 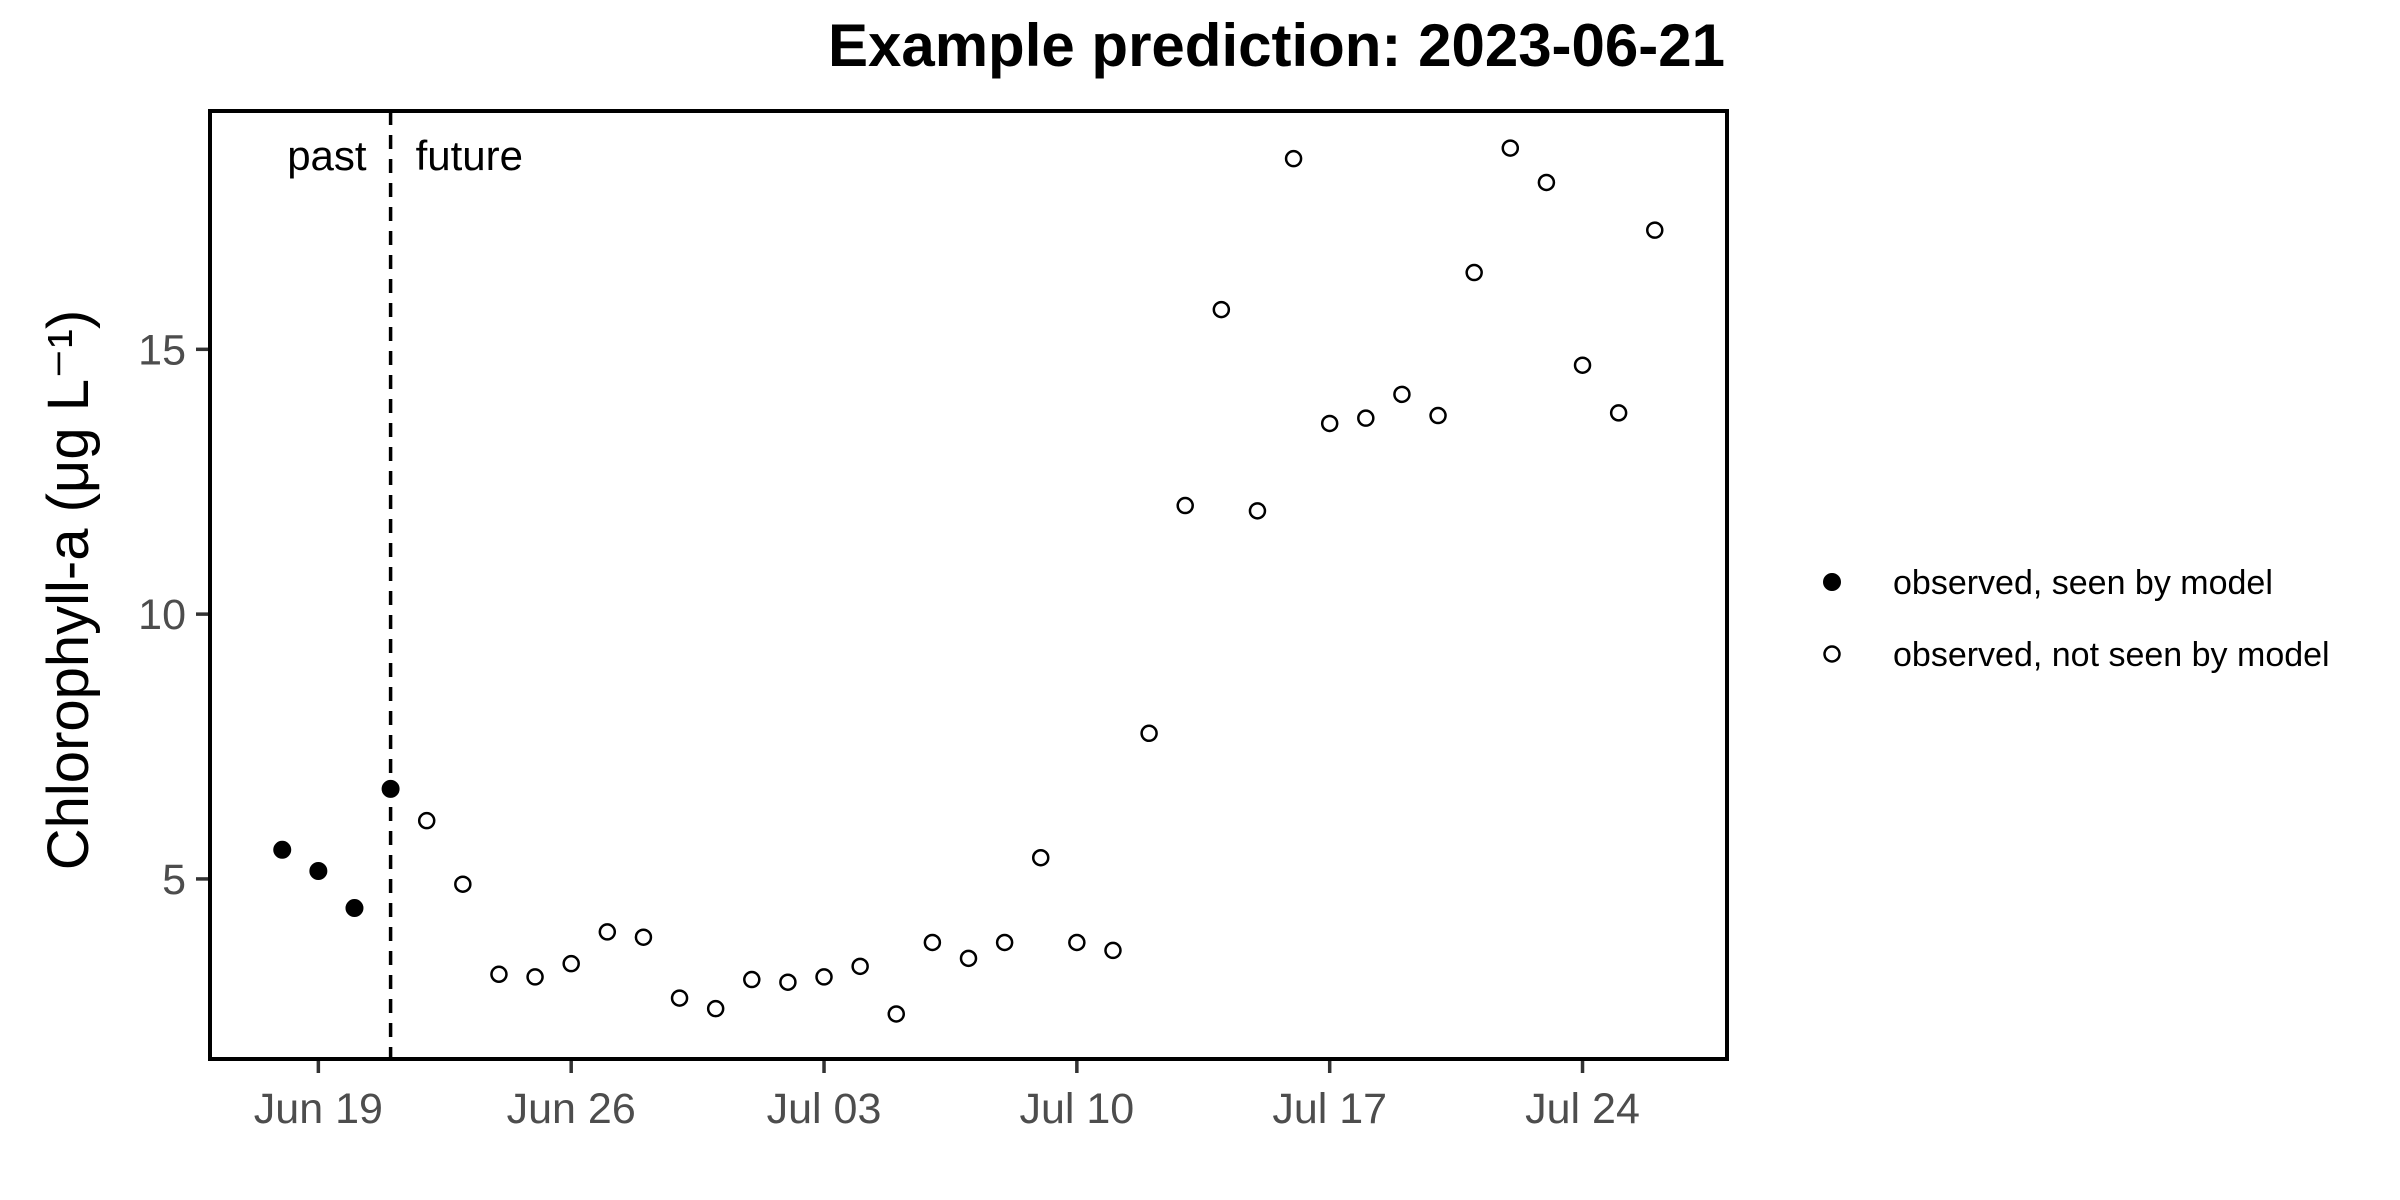 What do you see at coordinates (2111, 655) in the screenshot?
I see `legend-label: observed, not seen by model` at bounding box center [2111, 655].